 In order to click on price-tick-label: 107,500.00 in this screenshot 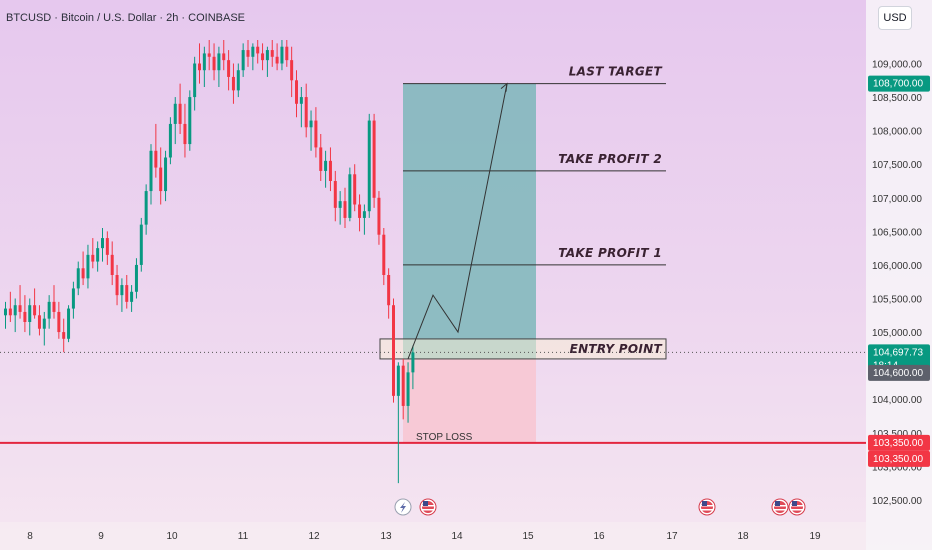, I will do `click(897, 165)`.